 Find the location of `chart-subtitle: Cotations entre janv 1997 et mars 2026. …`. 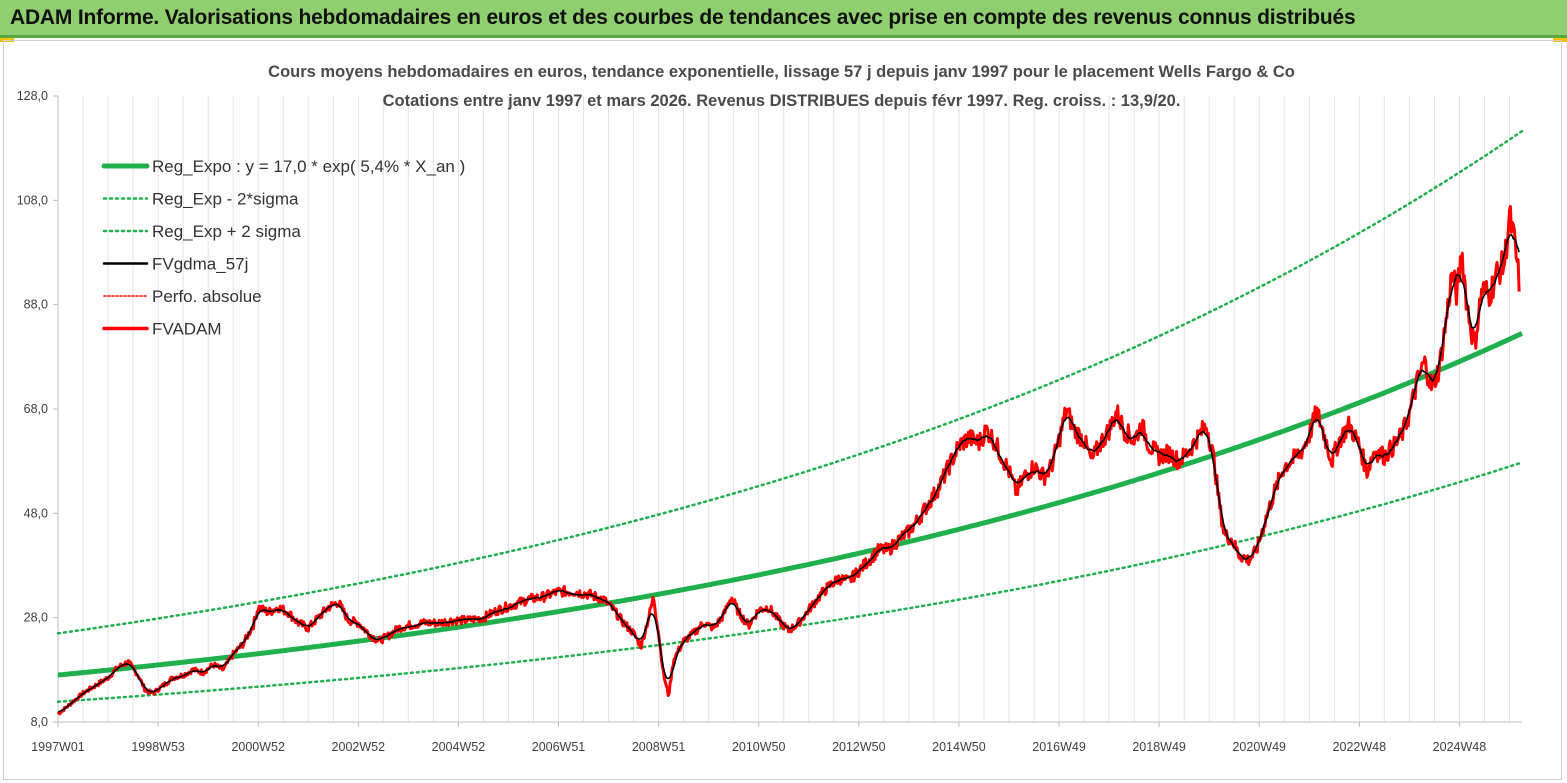

chart-subtitle: Cotations entre janv 1997 et mars 2026. … is located at coordinates (781, 101).